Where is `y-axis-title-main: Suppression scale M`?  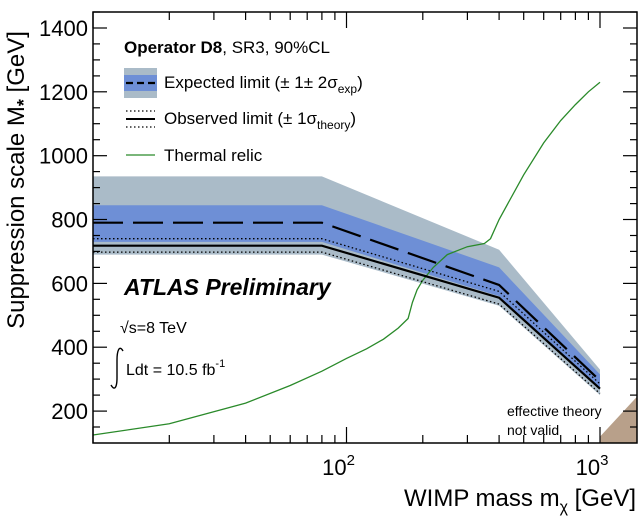
y-axis-title-main: Suppression scale M is located at coordinates (16, 217).